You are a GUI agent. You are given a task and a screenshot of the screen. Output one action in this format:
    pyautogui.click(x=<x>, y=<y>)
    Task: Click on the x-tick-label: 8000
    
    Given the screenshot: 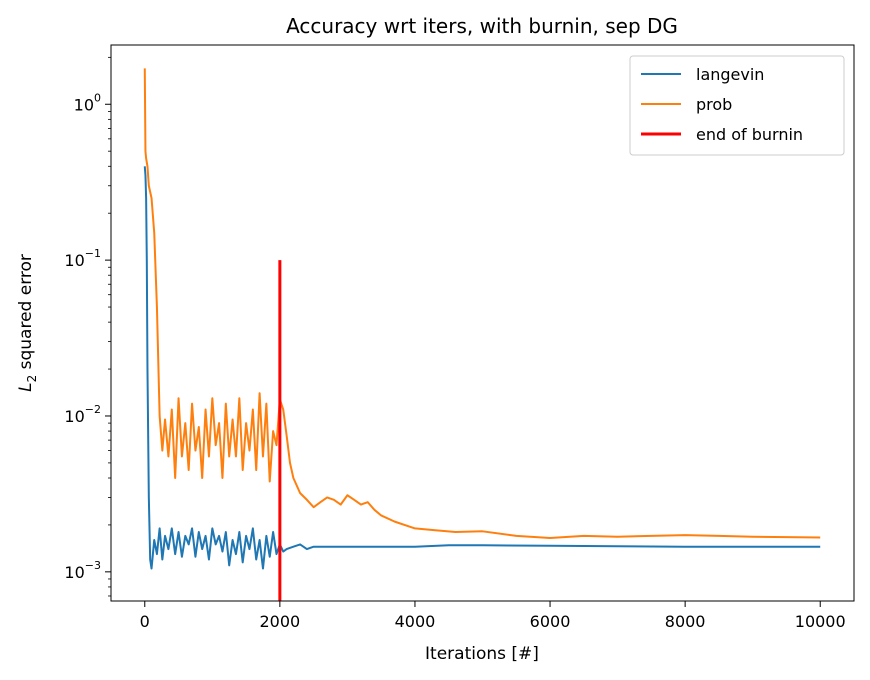 What is the action you would take?
    pyautogui.click(x=685, y=621)
    